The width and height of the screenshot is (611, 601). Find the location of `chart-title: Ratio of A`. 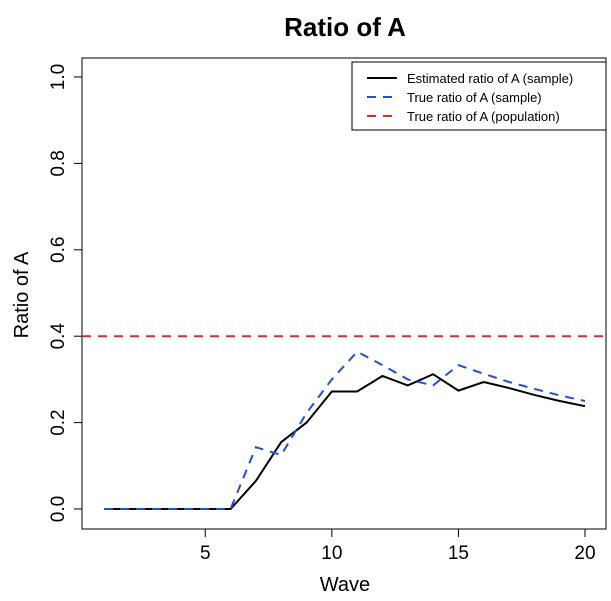

chart-title: Ratio of A is located at coordinates (345, 27).